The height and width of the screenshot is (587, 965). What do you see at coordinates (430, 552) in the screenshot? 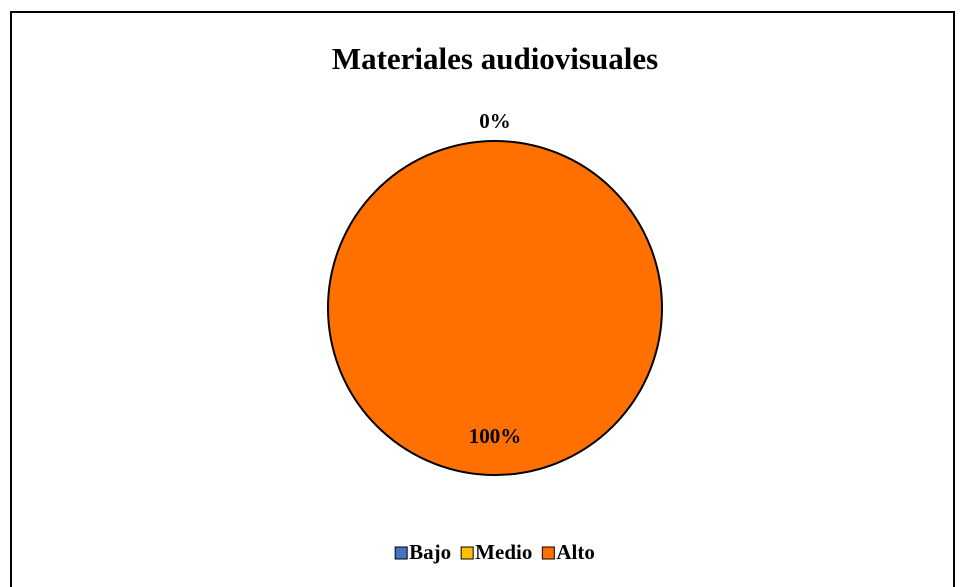
I see `legend-label: Bajo` at bounding box center [430, 552].